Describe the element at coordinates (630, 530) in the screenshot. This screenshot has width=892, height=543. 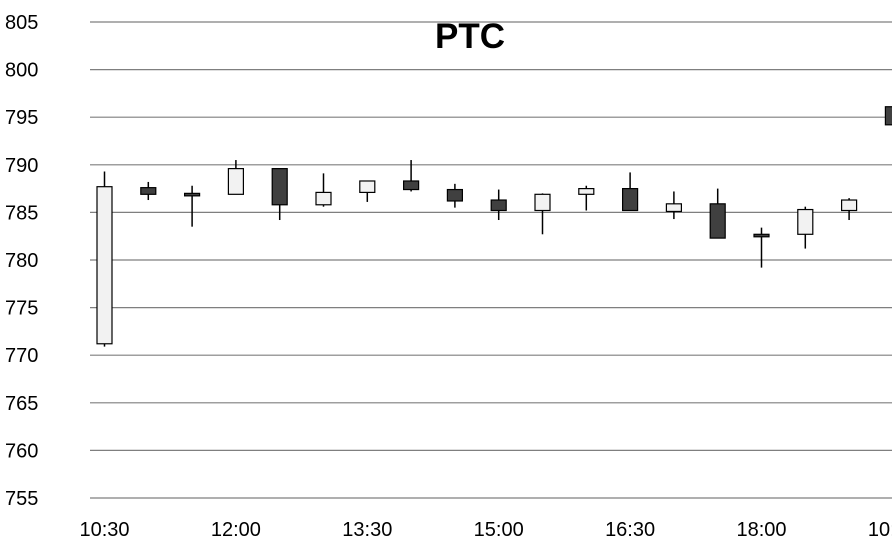
I see `x-tick-label: 16:30` at that location.